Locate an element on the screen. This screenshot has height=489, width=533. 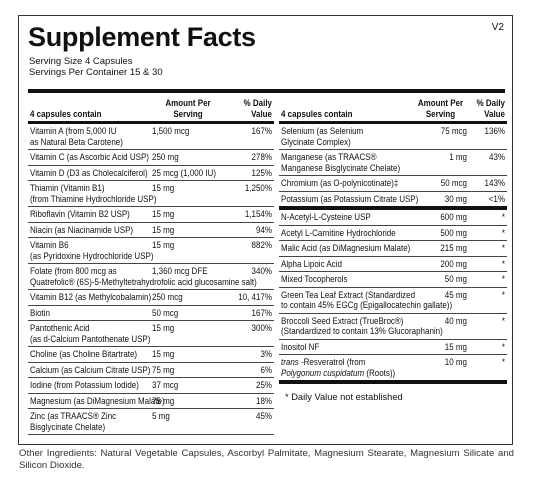
amount: 215 mg is located at coordinates (444, 248).